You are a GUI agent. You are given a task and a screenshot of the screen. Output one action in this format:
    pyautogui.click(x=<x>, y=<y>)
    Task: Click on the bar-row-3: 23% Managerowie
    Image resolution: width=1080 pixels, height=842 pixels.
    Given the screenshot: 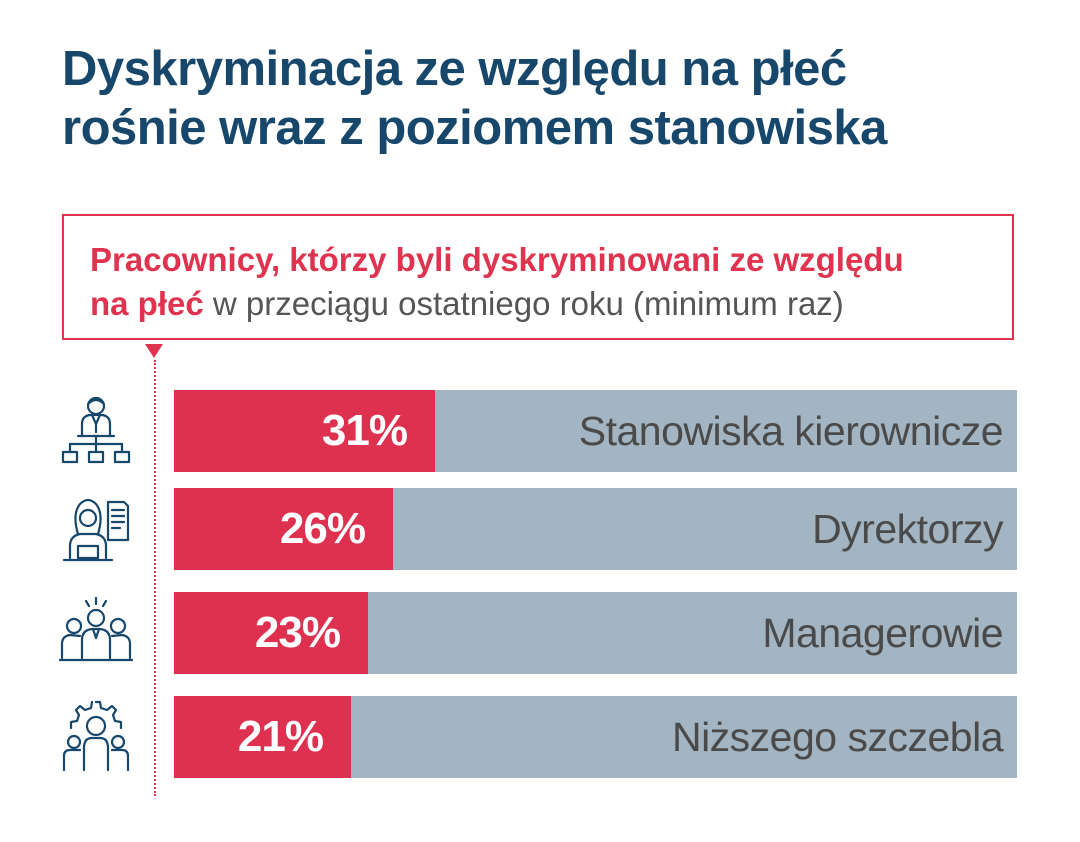 What is the action you would take?
    pyautogui.click(x=595, y=633)
    